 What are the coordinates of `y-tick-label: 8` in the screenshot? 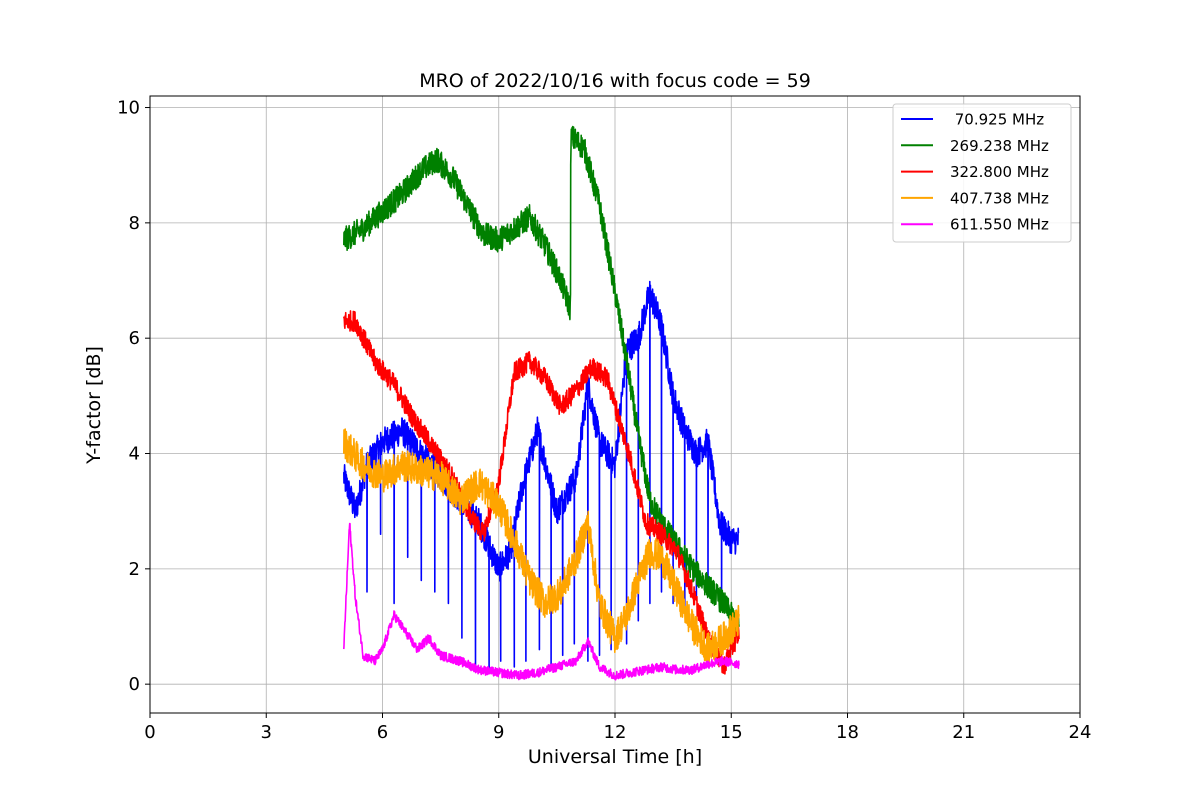 It's located at (134, 223).